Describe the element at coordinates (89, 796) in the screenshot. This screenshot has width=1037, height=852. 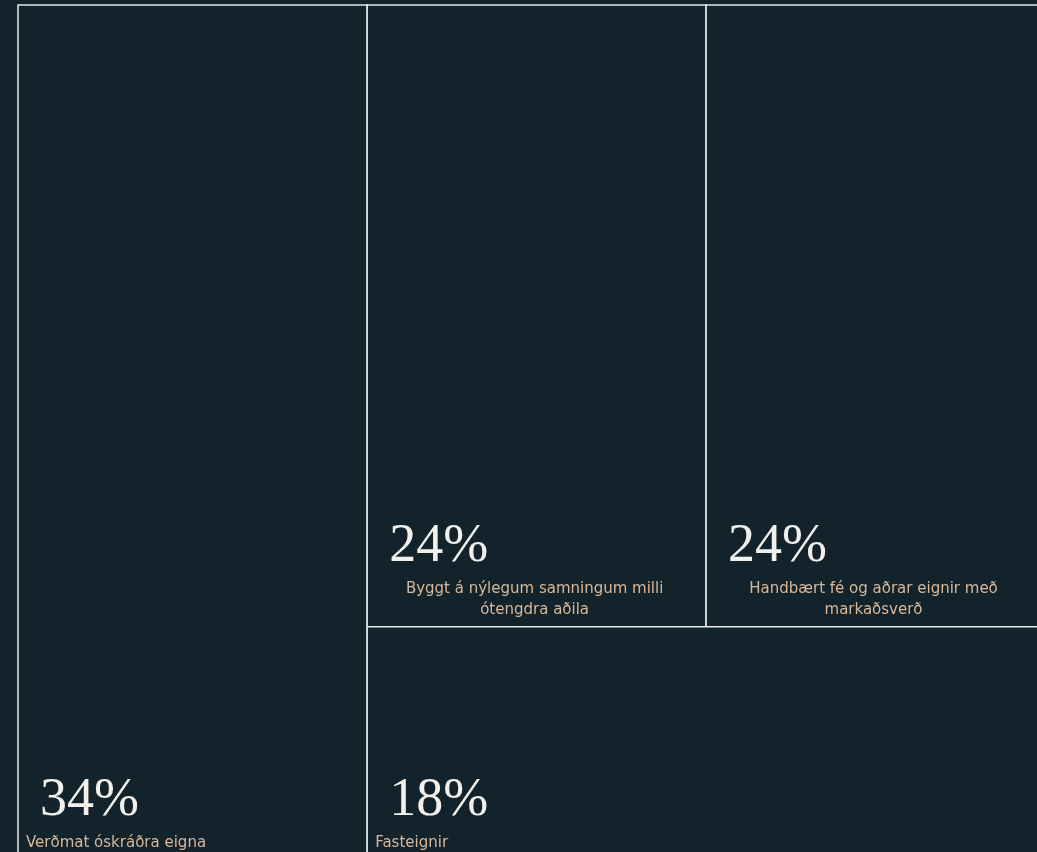
I see `data-label: 34%` at that location.